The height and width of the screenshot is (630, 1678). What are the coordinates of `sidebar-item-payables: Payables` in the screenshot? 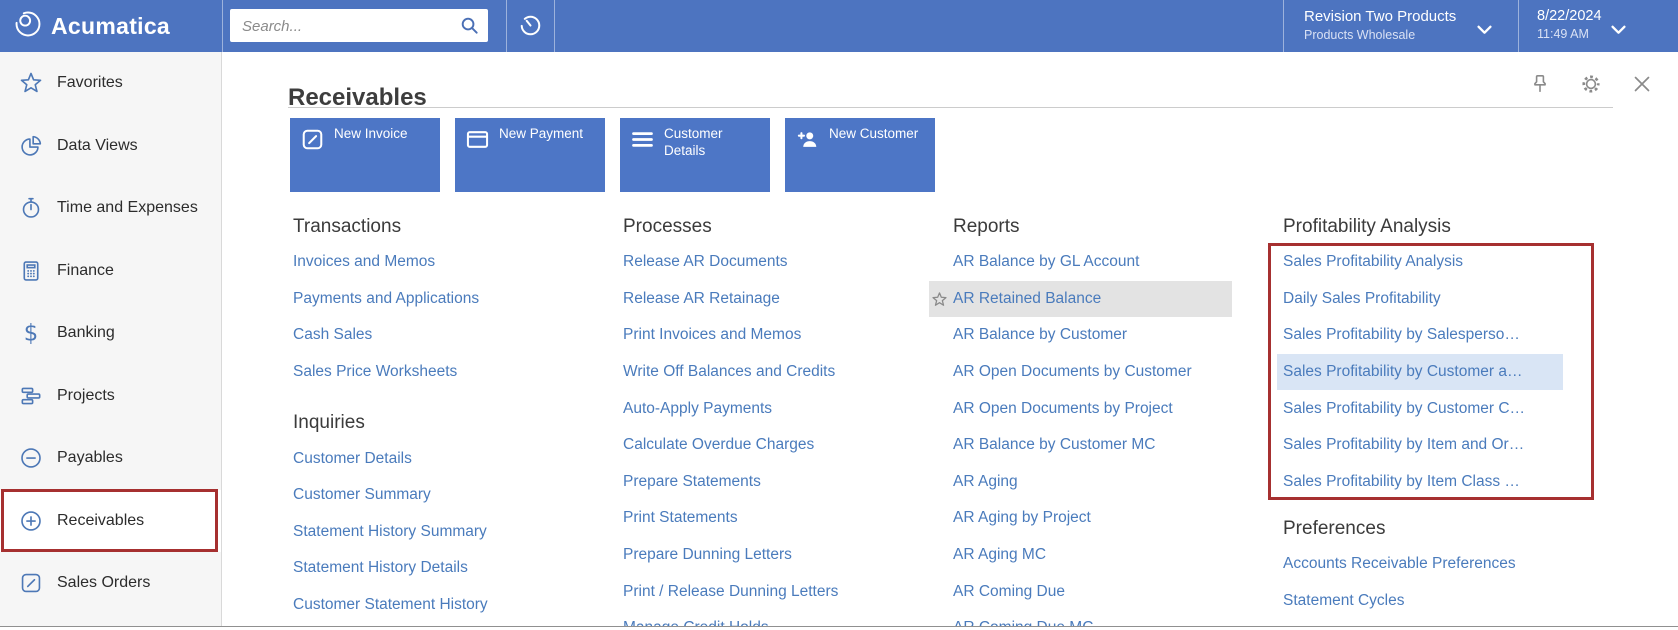 It's located at (110, 458).